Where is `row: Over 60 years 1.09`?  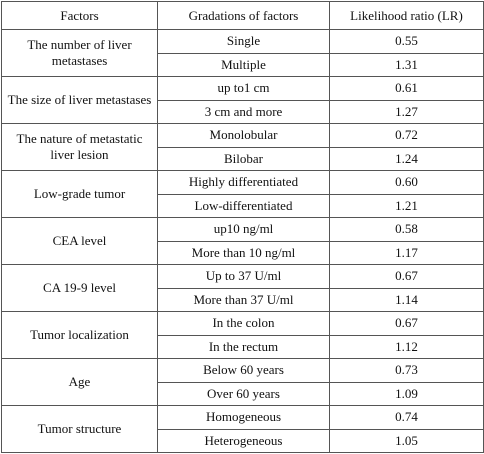 row: Over 60 years 1.09 is located at coordinates (243, 393).